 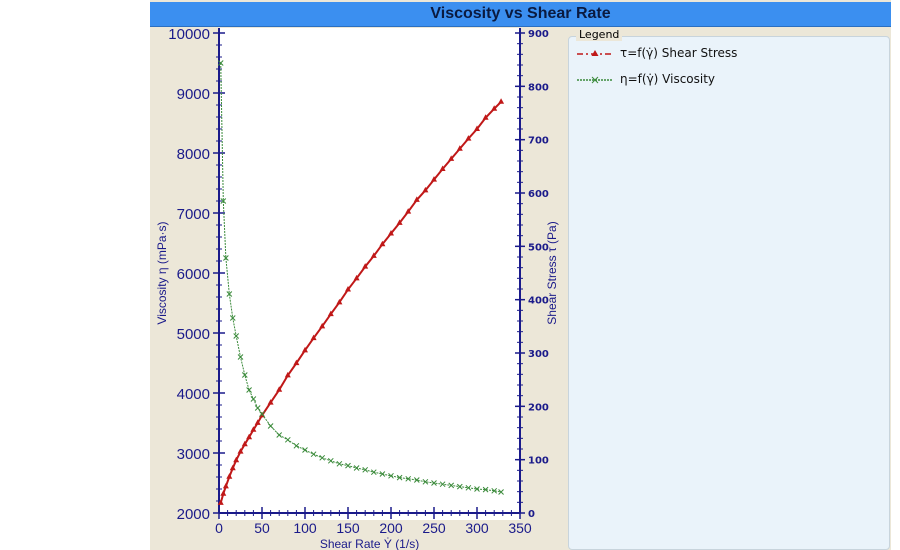 What do you see at coordinates (193, 514) in the screenshot?
I see `y-left-tick-label: 2000` at bounding box center [193, 514].